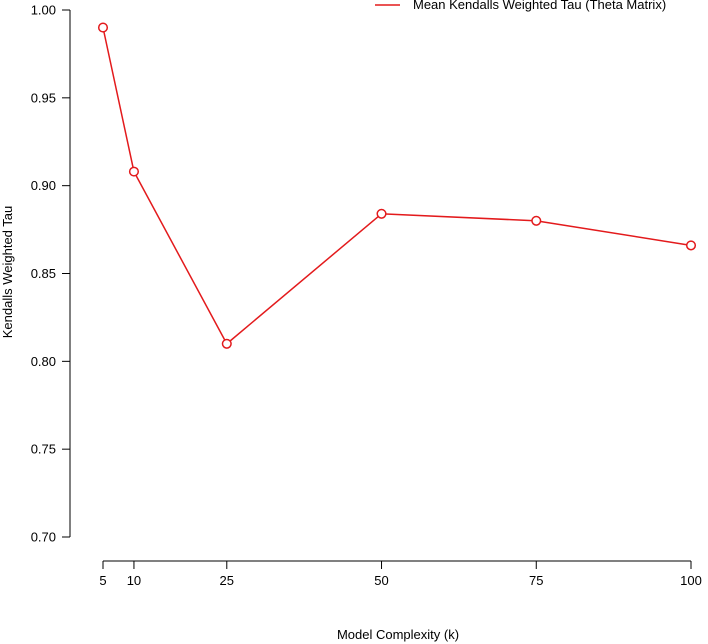 The width and height of the screenshot is (708, 644). I want to click on x-axis: 5 10 25 50 75 100, so click(400, 574).